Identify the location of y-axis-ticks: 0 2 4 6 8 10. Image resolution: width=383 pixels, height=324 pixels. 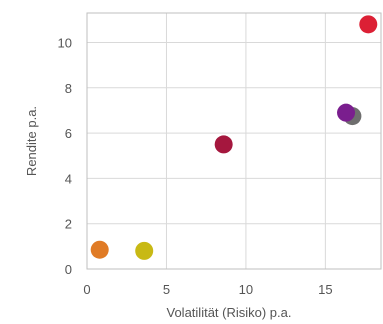
(65, 156).